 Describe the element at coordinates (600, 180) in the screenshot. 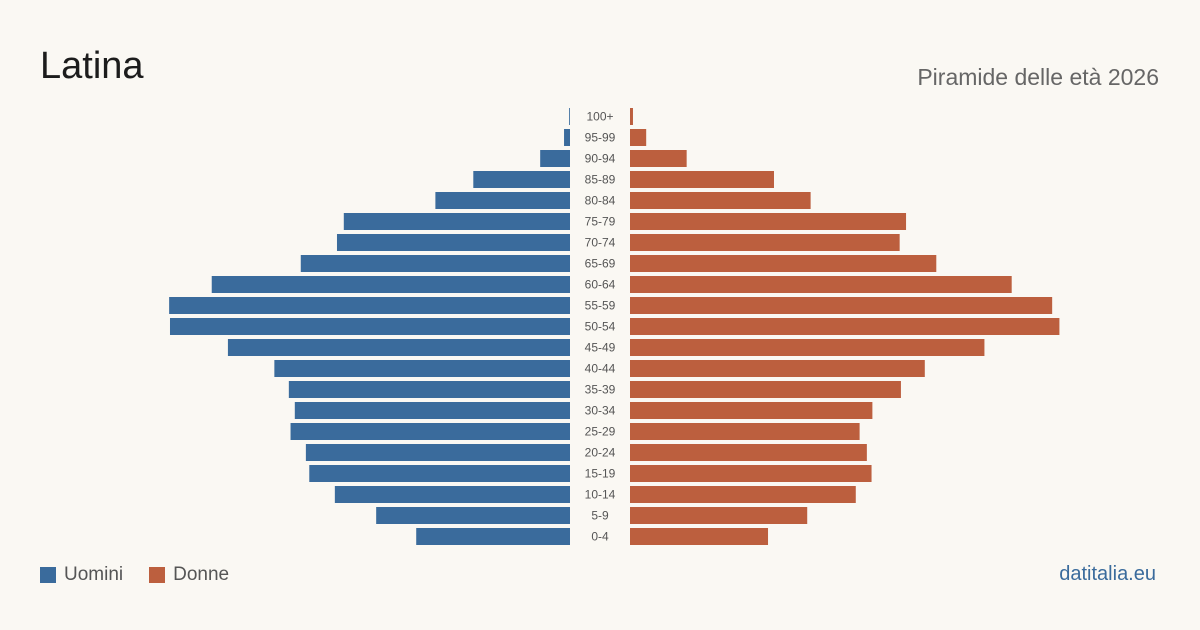

I see `age-label-85-89: 85-89` at that location.